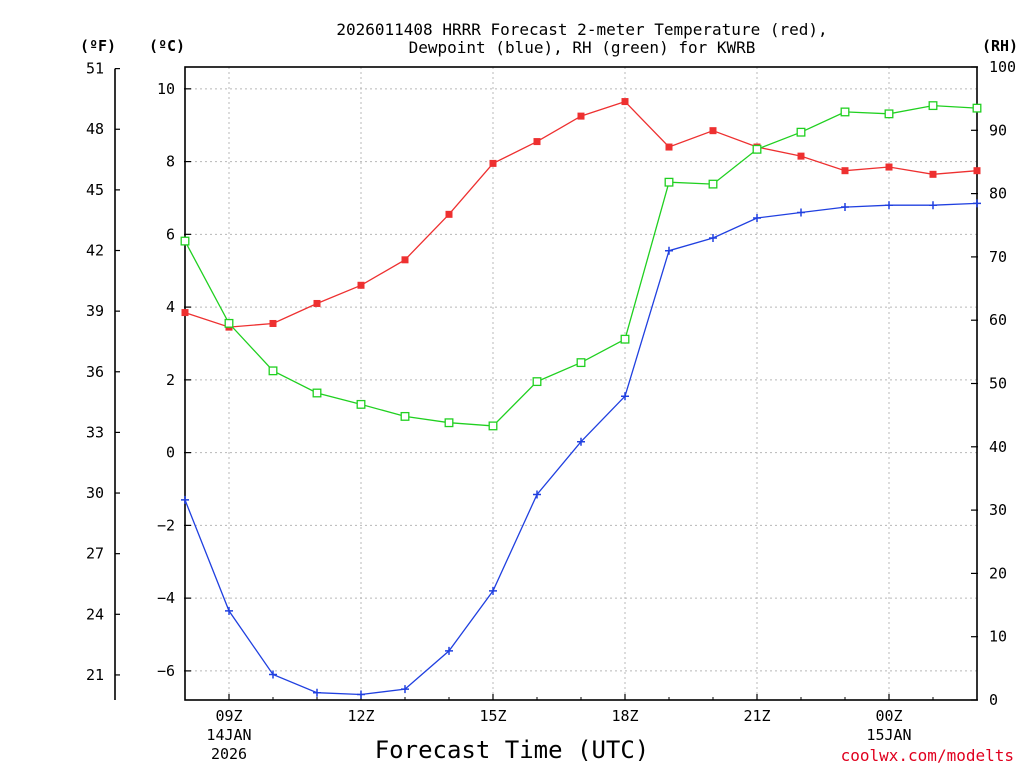 The image size is (1024, 768). Describe the element at coordinates (228, 735) in the screenshot. I see `x-tick-date: 14JAN` at that location.